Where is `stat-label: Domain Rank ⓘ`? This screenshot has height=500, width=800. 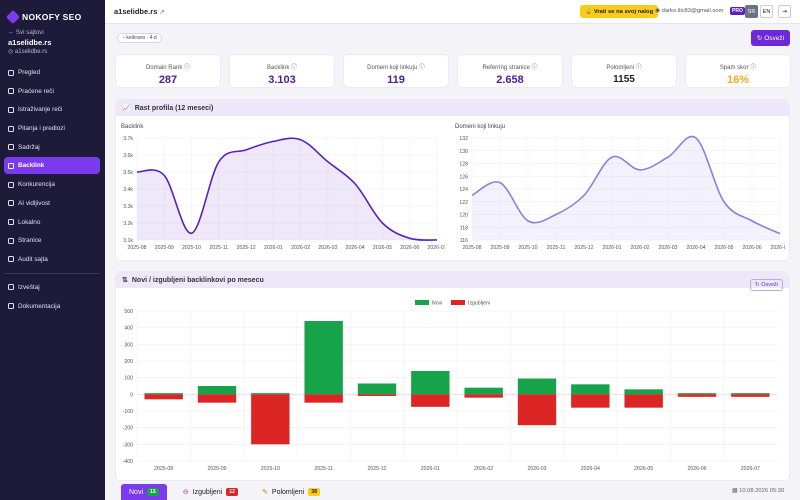 stat-label: Domain Rank ⓘ is located at coordinates (168, 66).